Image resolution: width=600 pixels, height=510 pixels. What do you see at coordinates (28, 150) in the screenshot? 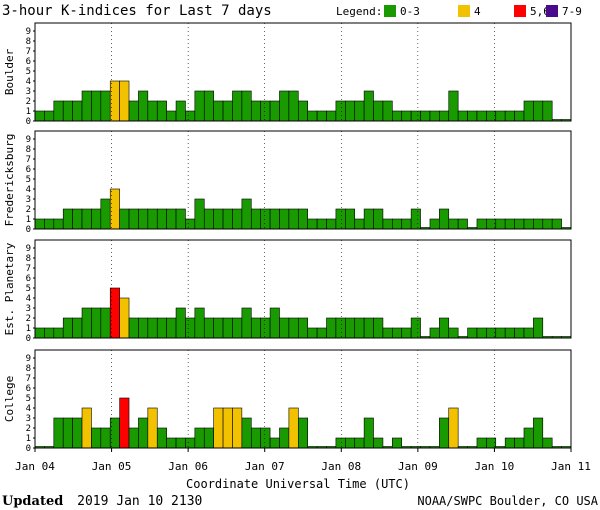
I see `y-tick-label: 8` at bounding box center [28, 150].